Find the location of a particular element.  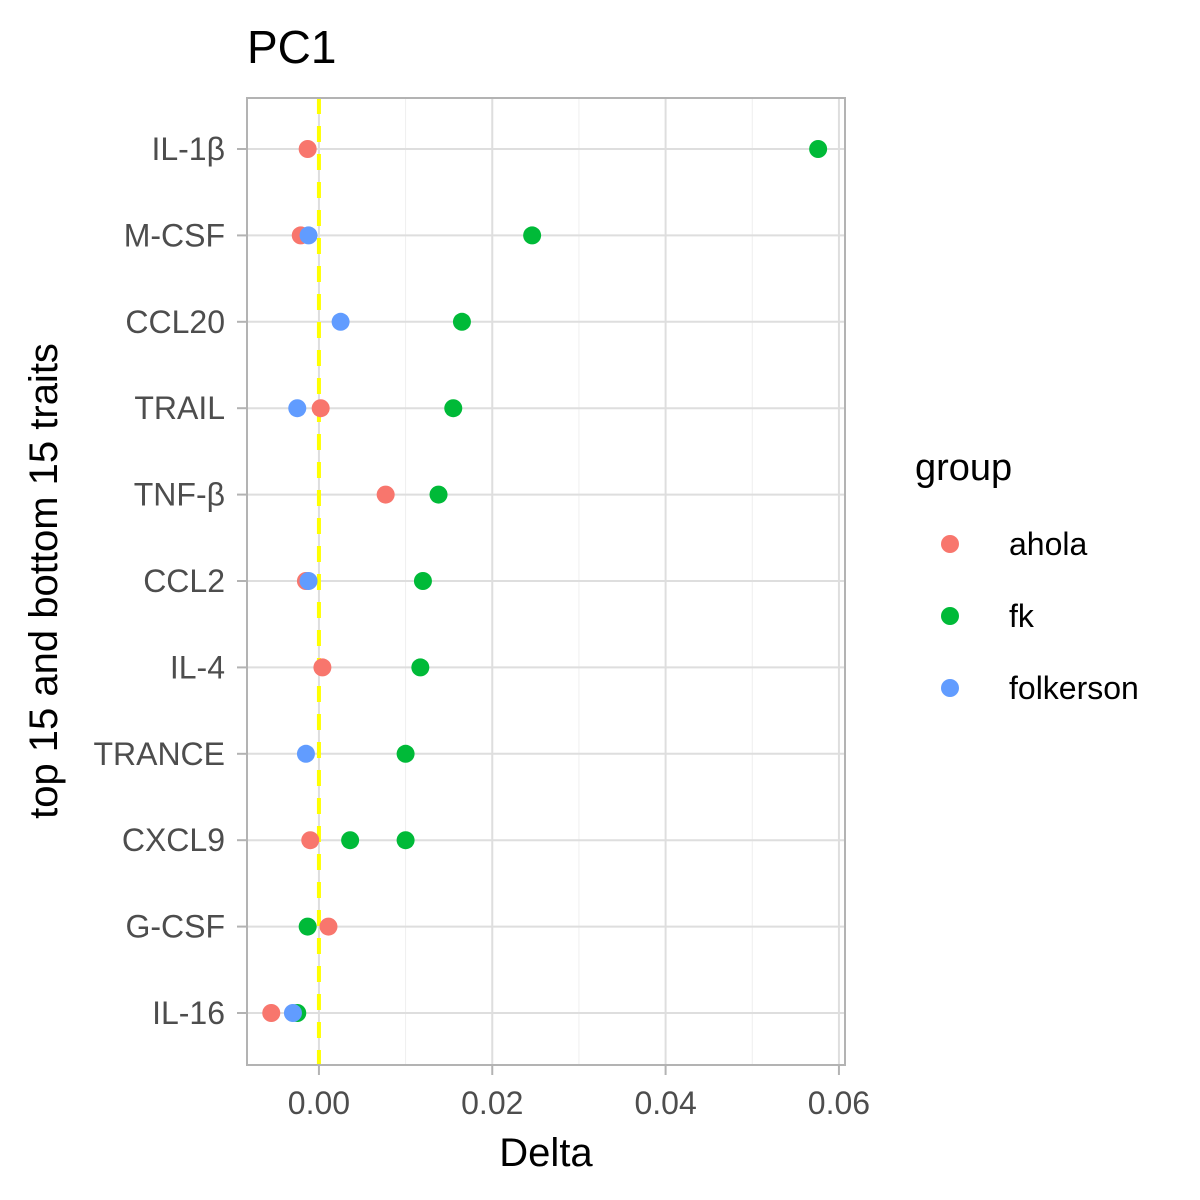

x-tick-label: 0.00 is located at coordinates (319, 1103).